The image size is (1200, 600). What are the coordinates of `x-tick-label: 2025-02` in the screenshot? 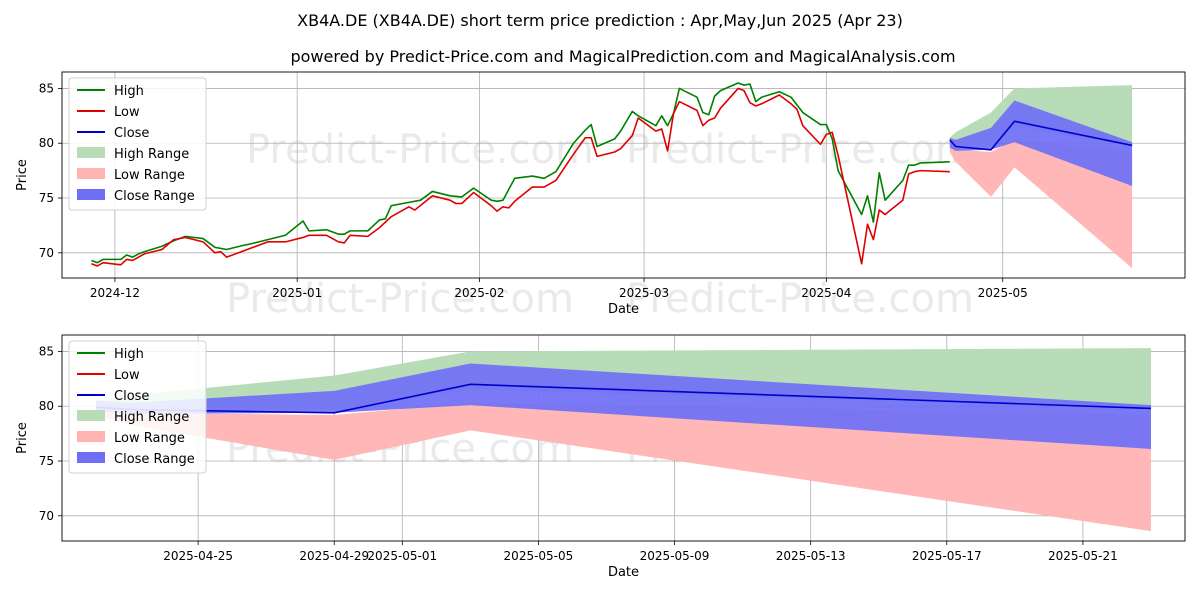 It's located at (479, 293).